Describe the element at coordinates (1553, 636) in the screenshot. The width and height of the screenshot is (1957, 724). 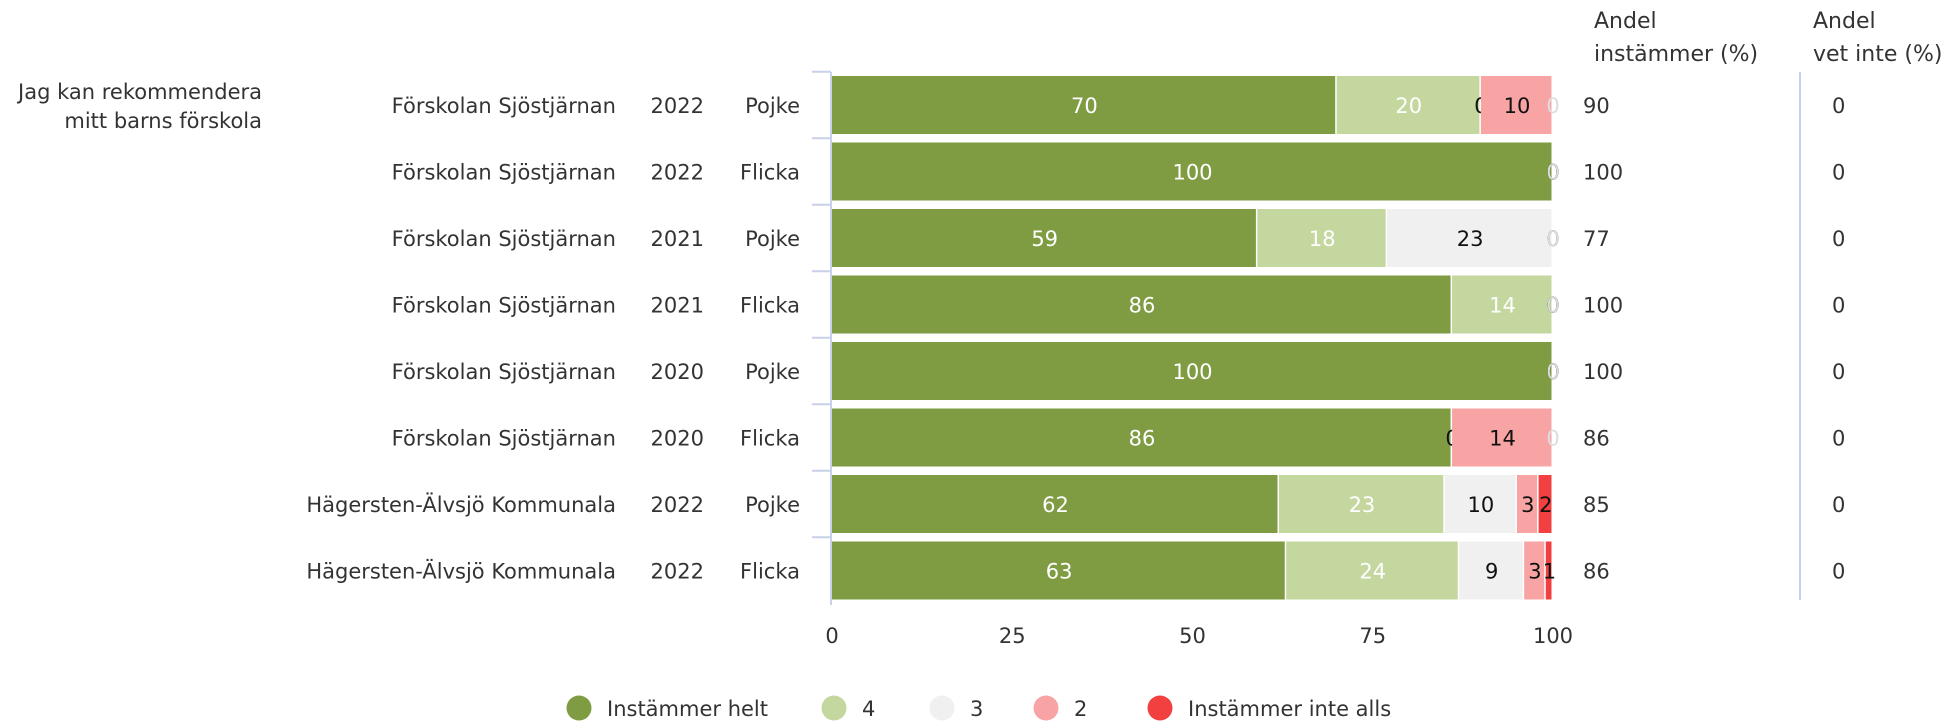
I see `x-tick-label: 100` at that location.